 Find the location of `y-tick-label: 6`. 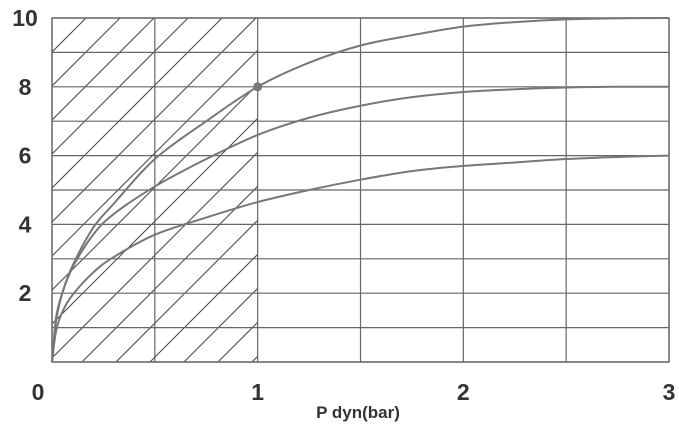

y-tick-label: 6 is located at coordinates (25, 156).